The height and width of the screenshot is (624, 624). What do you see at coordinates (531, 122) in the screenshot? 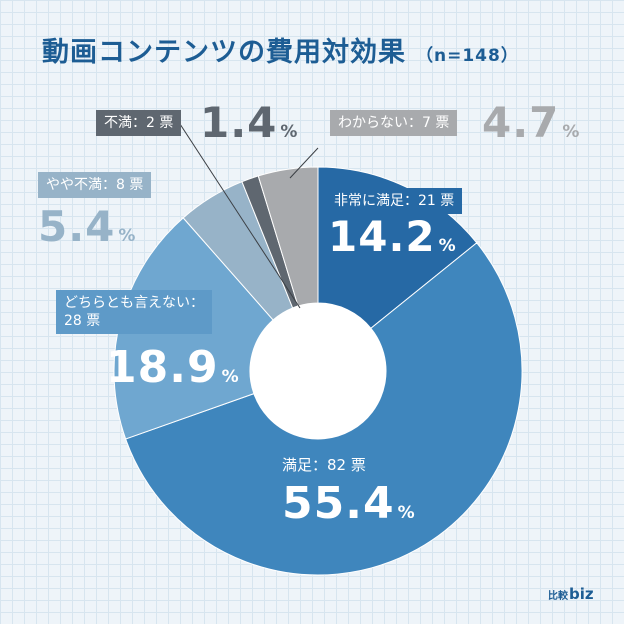
I see `percent-dont-know: 4.7%` at bounding box center [531, 122].